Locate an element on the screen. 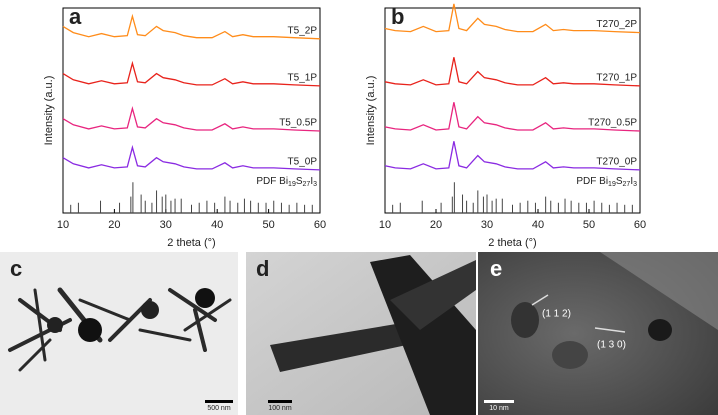  panel-label: b is located at coordinates (397, 16).